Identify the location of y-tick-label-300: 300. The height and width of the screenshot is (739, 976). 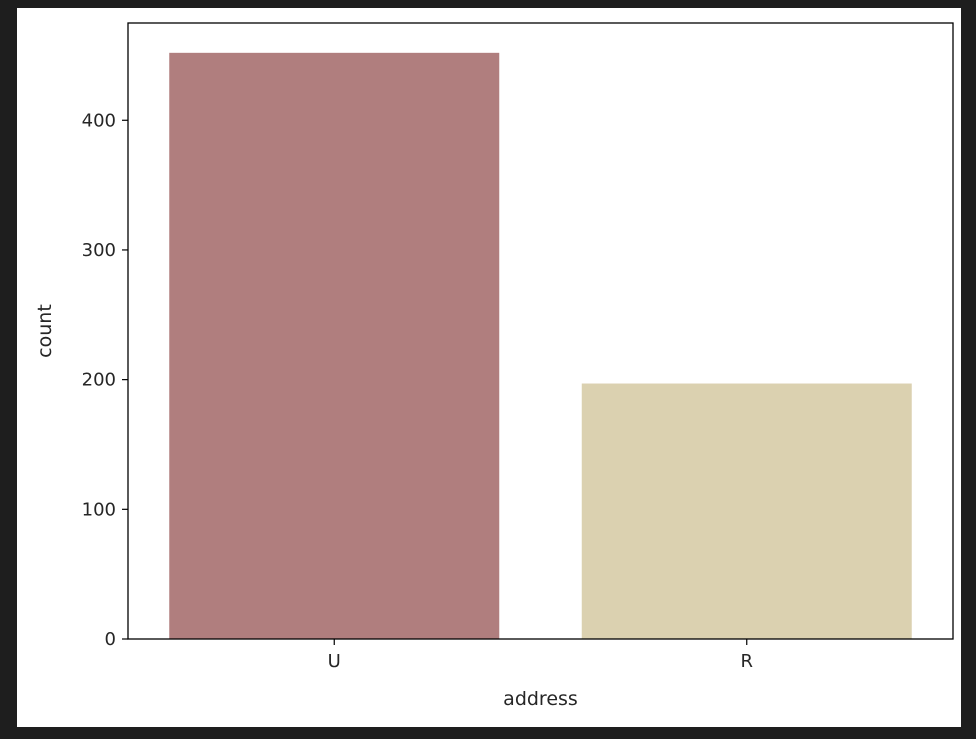
(99, 250).